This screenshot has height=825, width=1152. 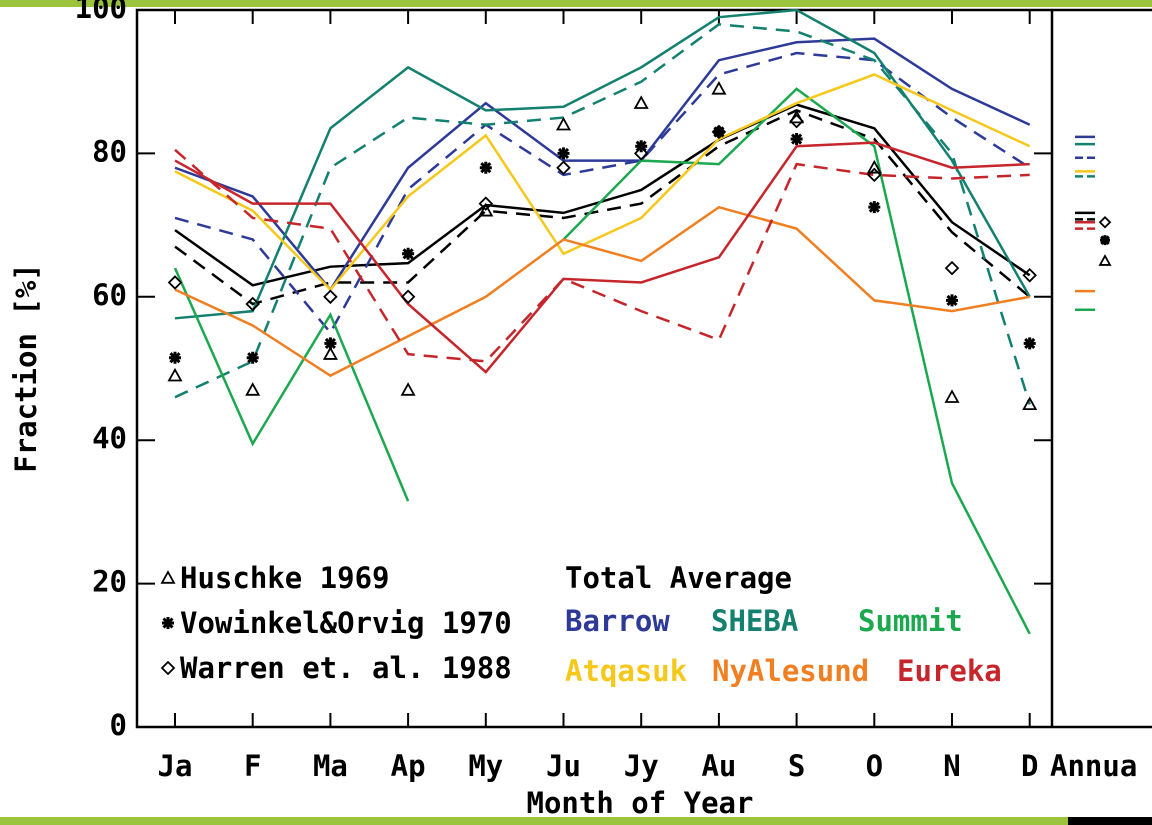 What do you see at coordinates (617, 621) in the screenshot?
I see `legend-label: Barrow` at bounding box center [617, 621].